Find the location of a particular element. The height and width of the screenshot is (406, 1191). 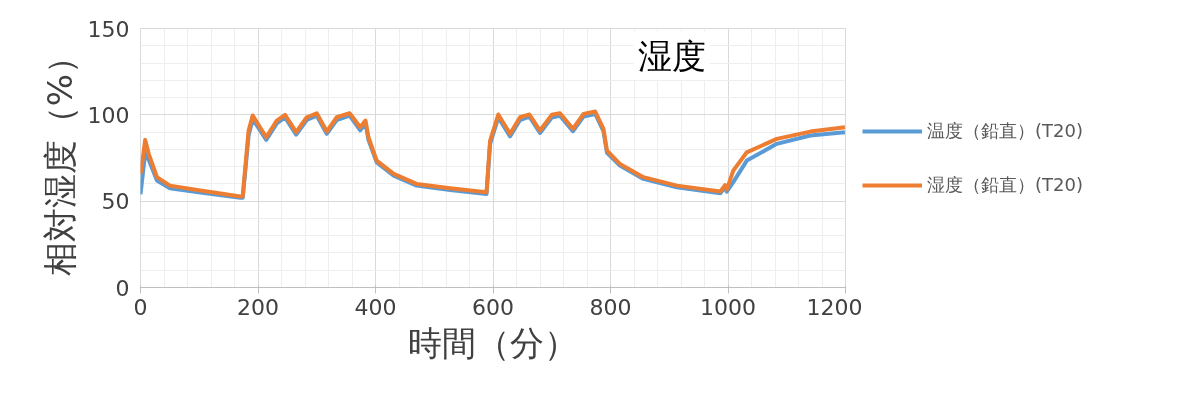

y-axis-title: 相対湿度（%） is located at coordinates (59, 158).